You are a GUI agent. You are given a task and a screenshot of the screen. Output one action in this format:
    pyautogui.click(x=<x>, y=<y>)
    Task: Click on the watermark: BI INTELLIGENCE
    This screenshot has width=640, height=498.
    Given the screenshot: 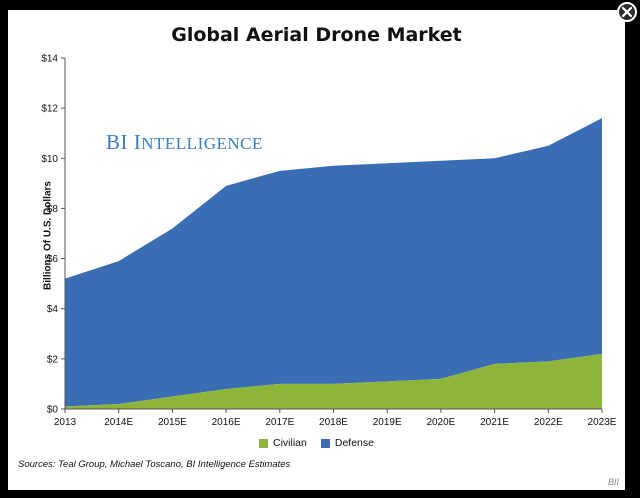 What is the action you would take?
    pyautogui.click(x=184, y=142)
    